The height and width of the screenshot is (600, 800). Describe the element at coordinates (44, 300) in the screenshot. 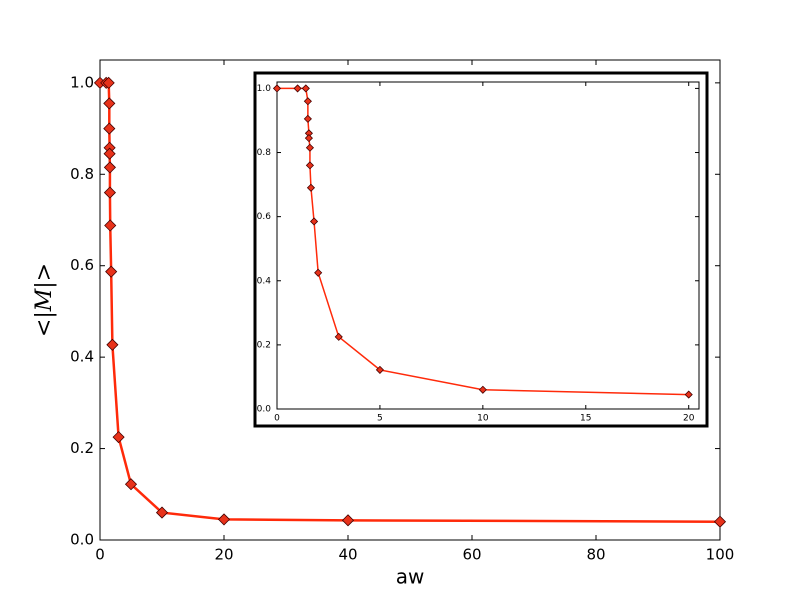

I see `y-axis-label: <|M|>` at that location.